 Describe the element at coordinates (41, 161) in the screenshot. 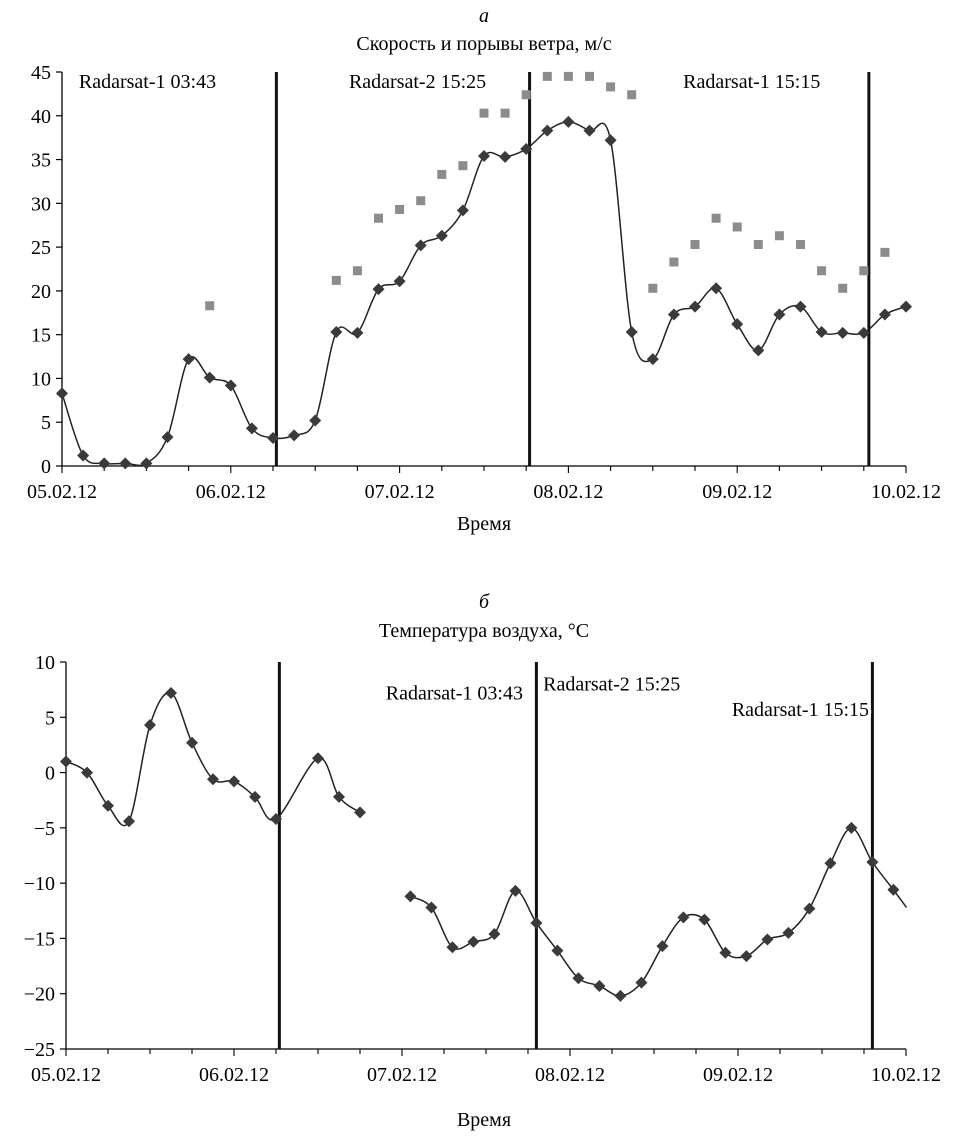

I see `y-tick-label: 35` at that location.